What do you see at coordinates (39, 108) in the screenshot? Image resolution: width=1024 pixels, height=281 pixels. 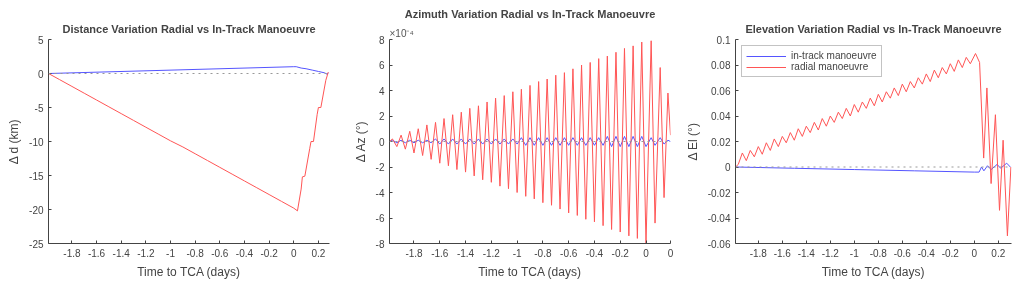 I see `y-tick-label: -5` at bounding box center [39, 108].